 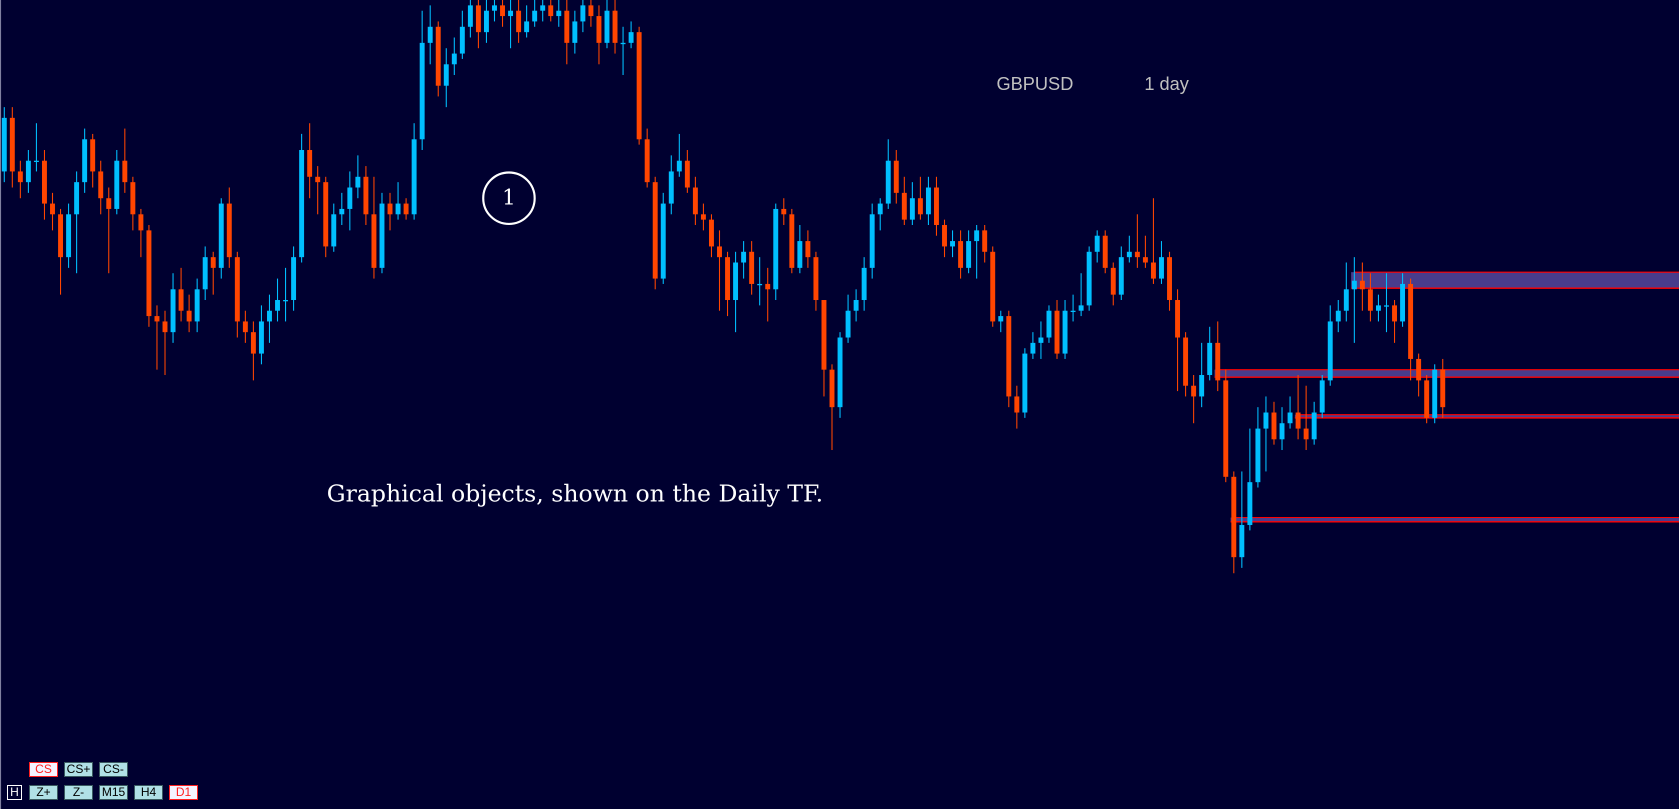 I want to click on cs-plus-button: CS+, so click(x=78, y=769).